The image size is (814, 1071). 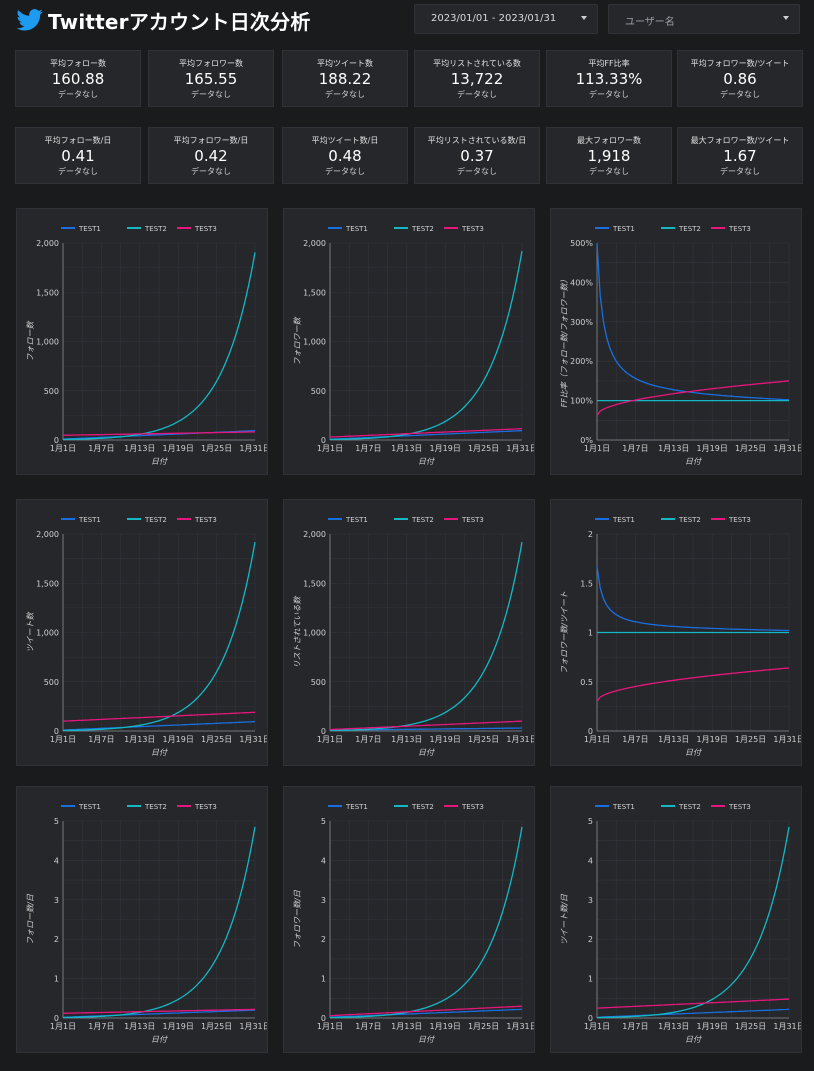 I want to click on x-tick-label: 1月13日, so click(x=406, y=1026).